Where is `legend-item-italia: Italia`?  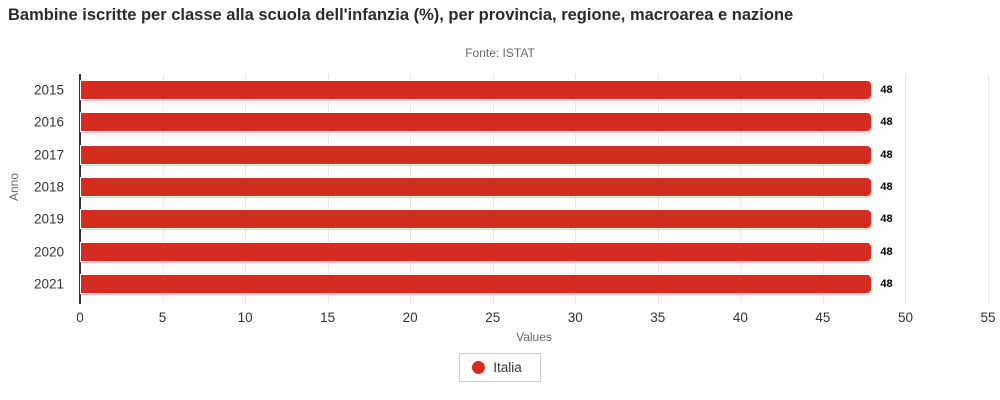 legend-item-italia: Italia is located at coordinates (500, 367).